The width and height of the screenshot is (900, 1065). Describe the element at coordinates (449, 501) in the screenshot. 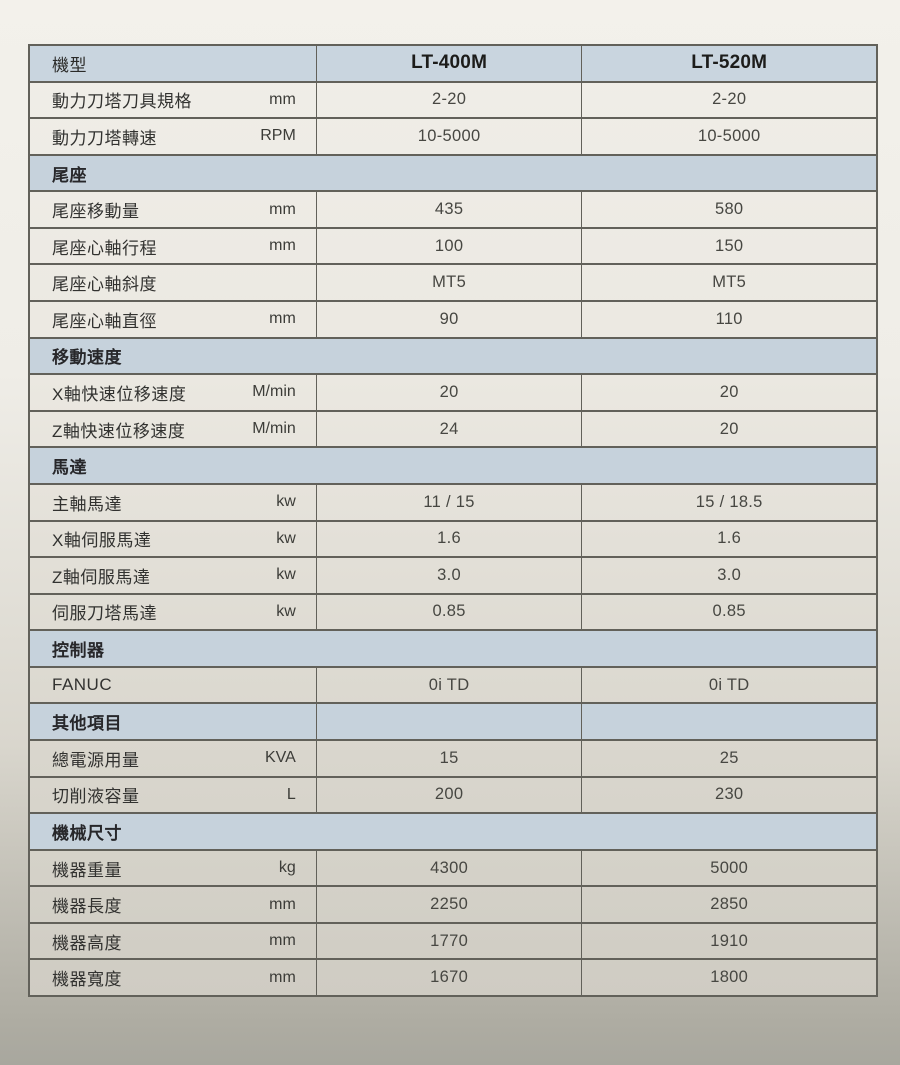

I see `spec-value-lt400m: 11 / 15` at that location.